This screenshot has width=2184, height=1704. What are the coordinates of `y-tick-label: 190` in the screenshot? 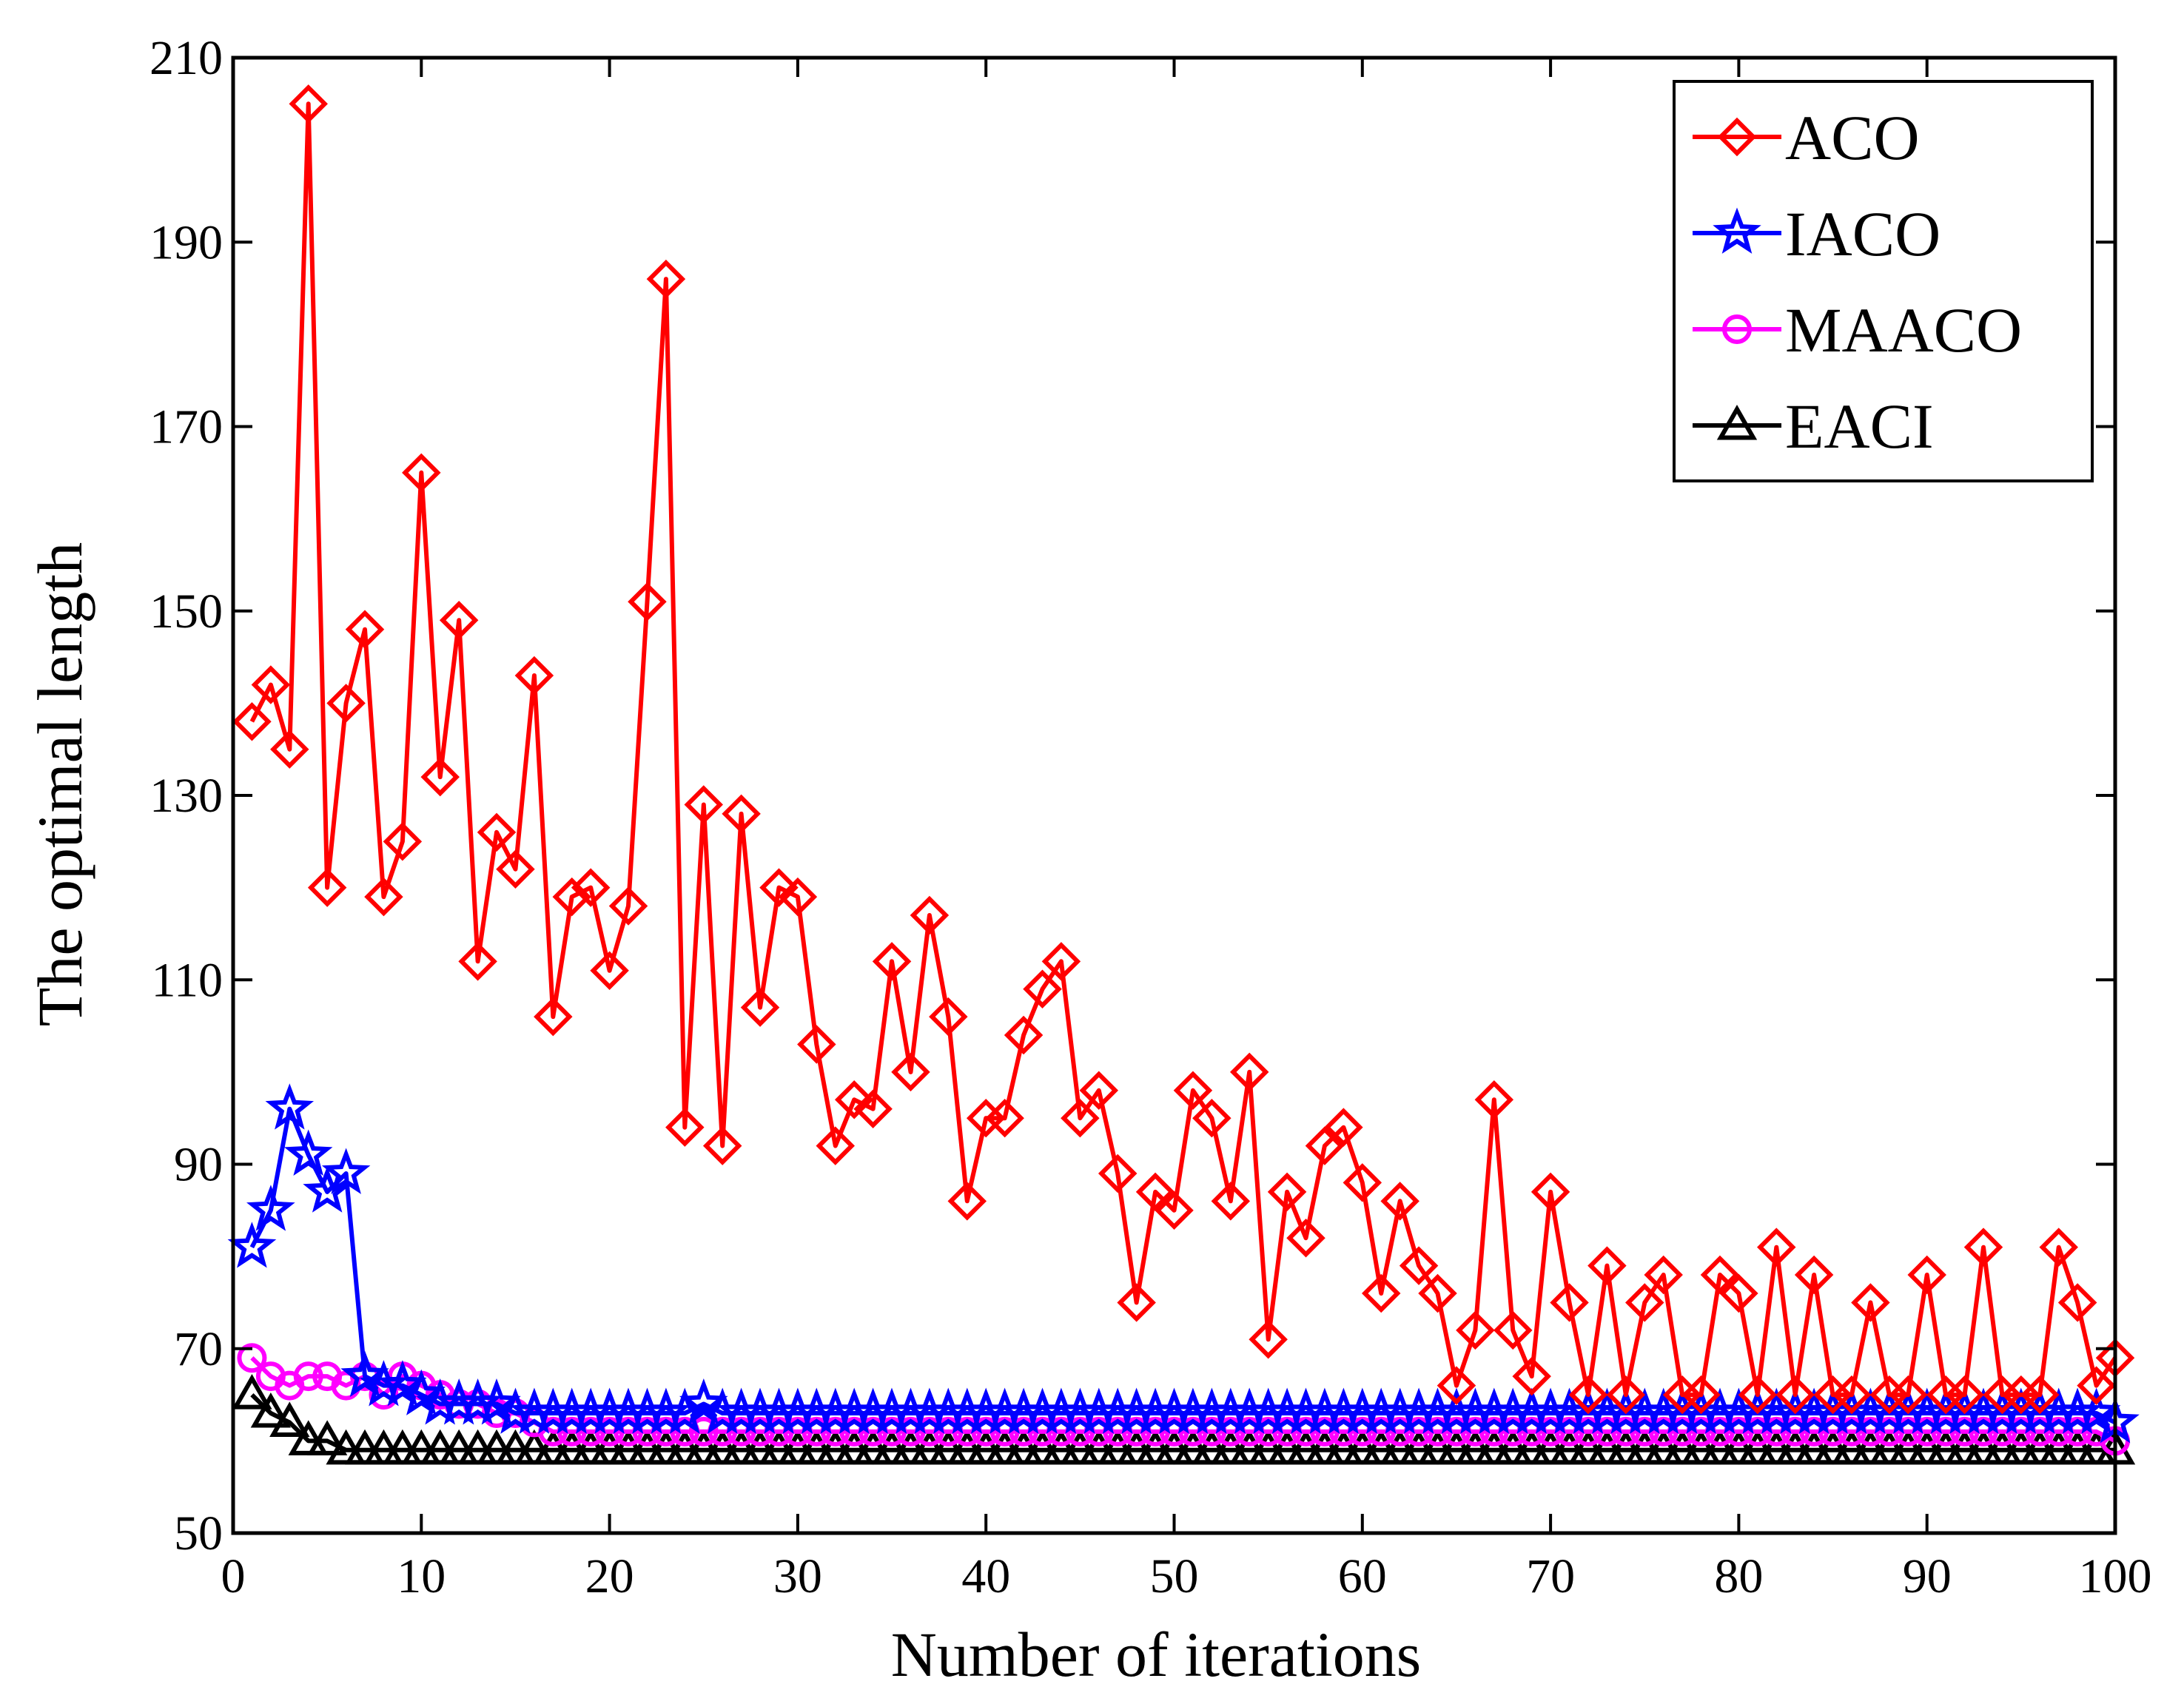 It's located at (186, 242).